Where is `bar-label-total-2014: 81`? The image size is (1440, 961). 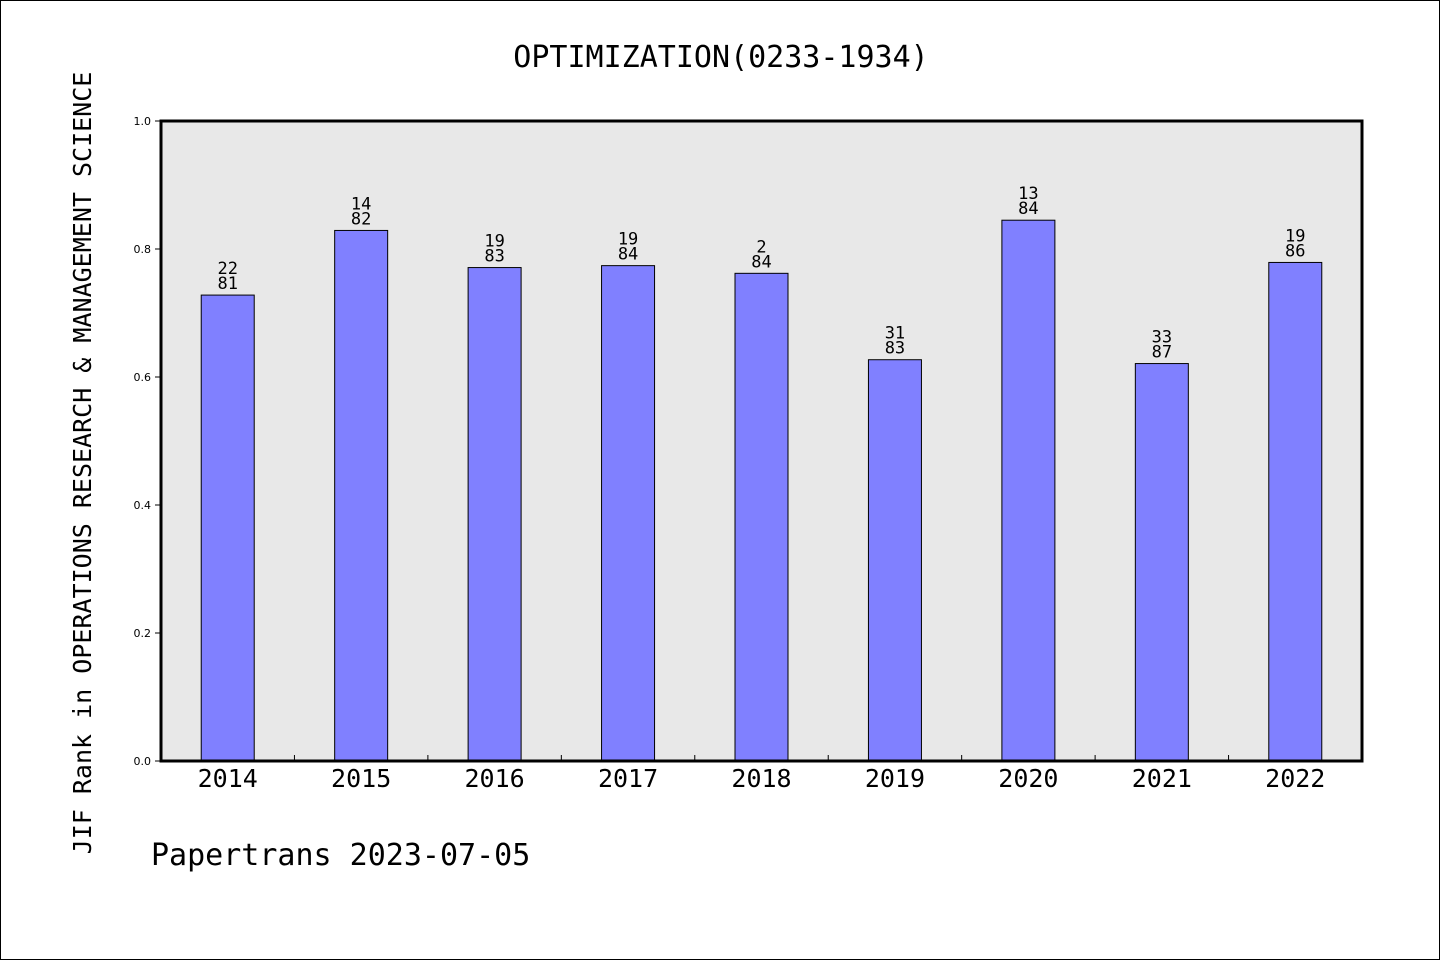
bar-label-total-2014: 81 is located at coordinates (227, 284).